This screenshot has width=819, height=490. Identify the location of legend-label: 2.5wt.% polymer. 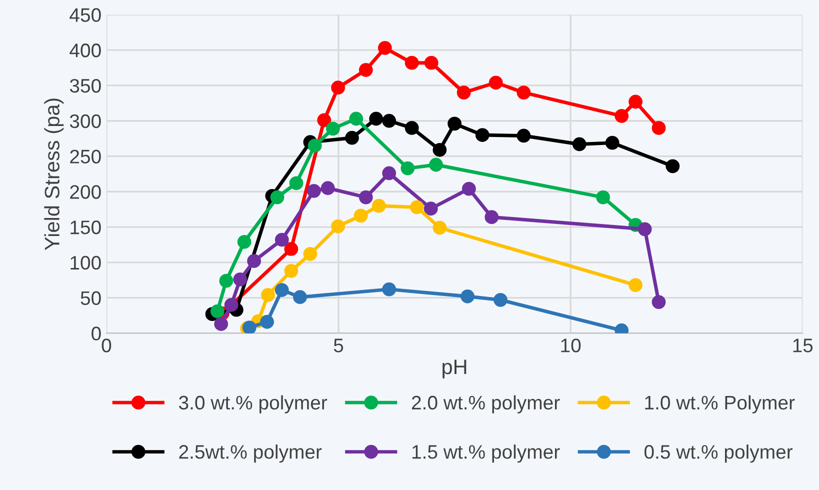
(250, 453).